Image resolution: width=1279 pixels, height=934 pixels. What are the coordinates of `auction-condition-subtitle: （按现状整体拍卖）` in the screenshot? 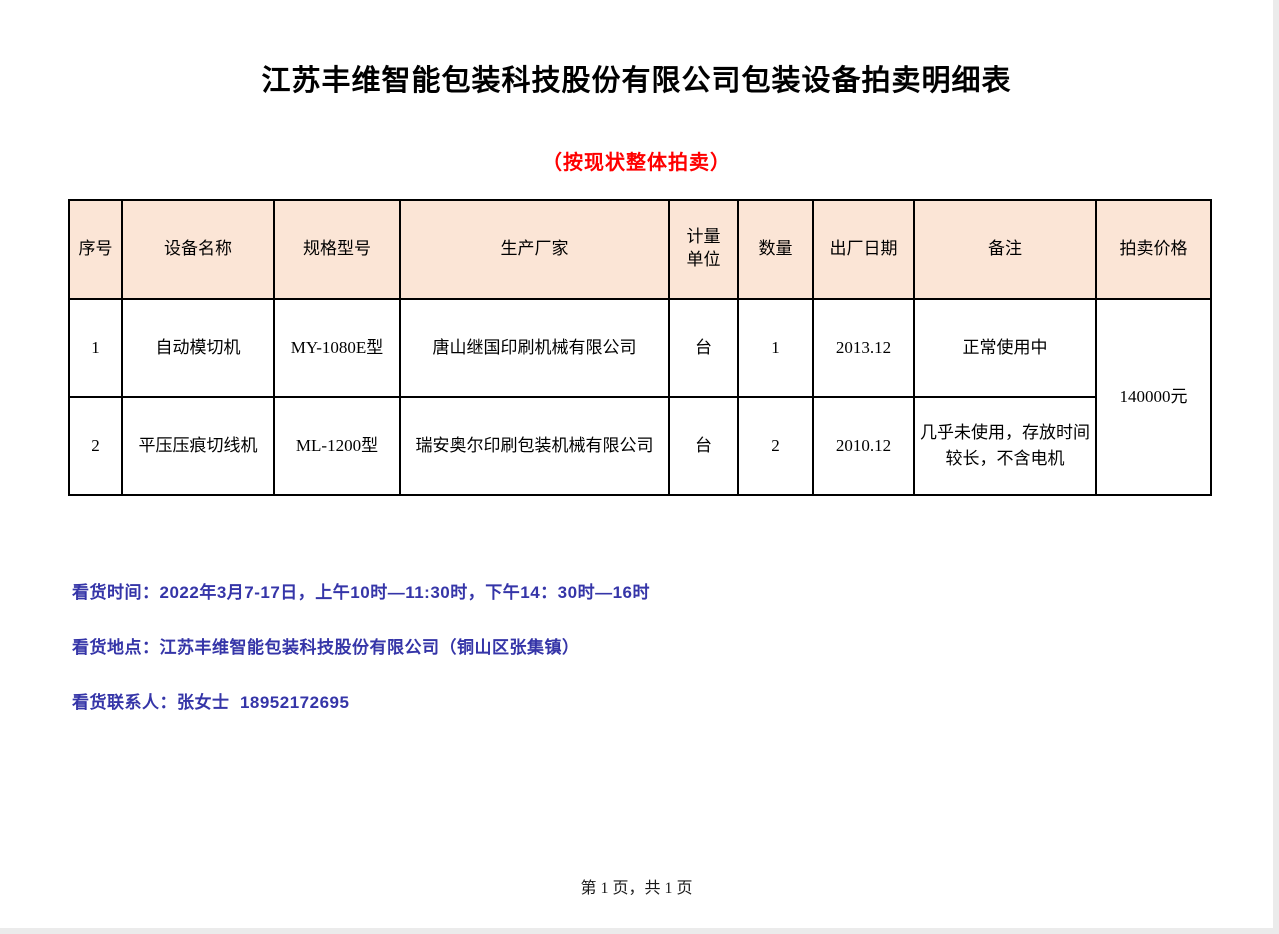 It's located at (636, 163).